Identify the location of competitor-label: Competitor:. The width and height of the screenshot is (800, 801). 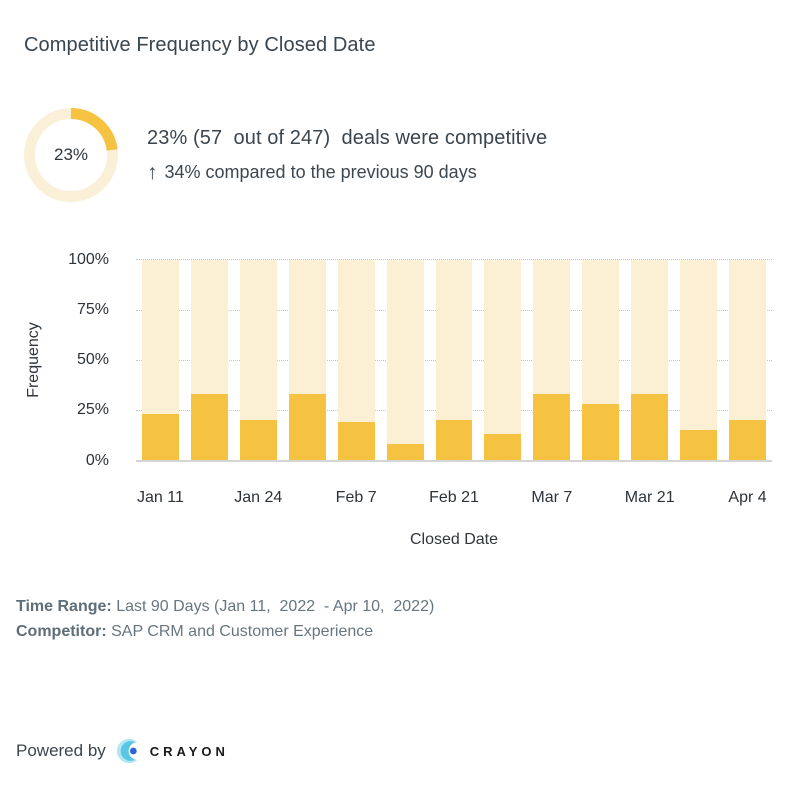
(61, 631).